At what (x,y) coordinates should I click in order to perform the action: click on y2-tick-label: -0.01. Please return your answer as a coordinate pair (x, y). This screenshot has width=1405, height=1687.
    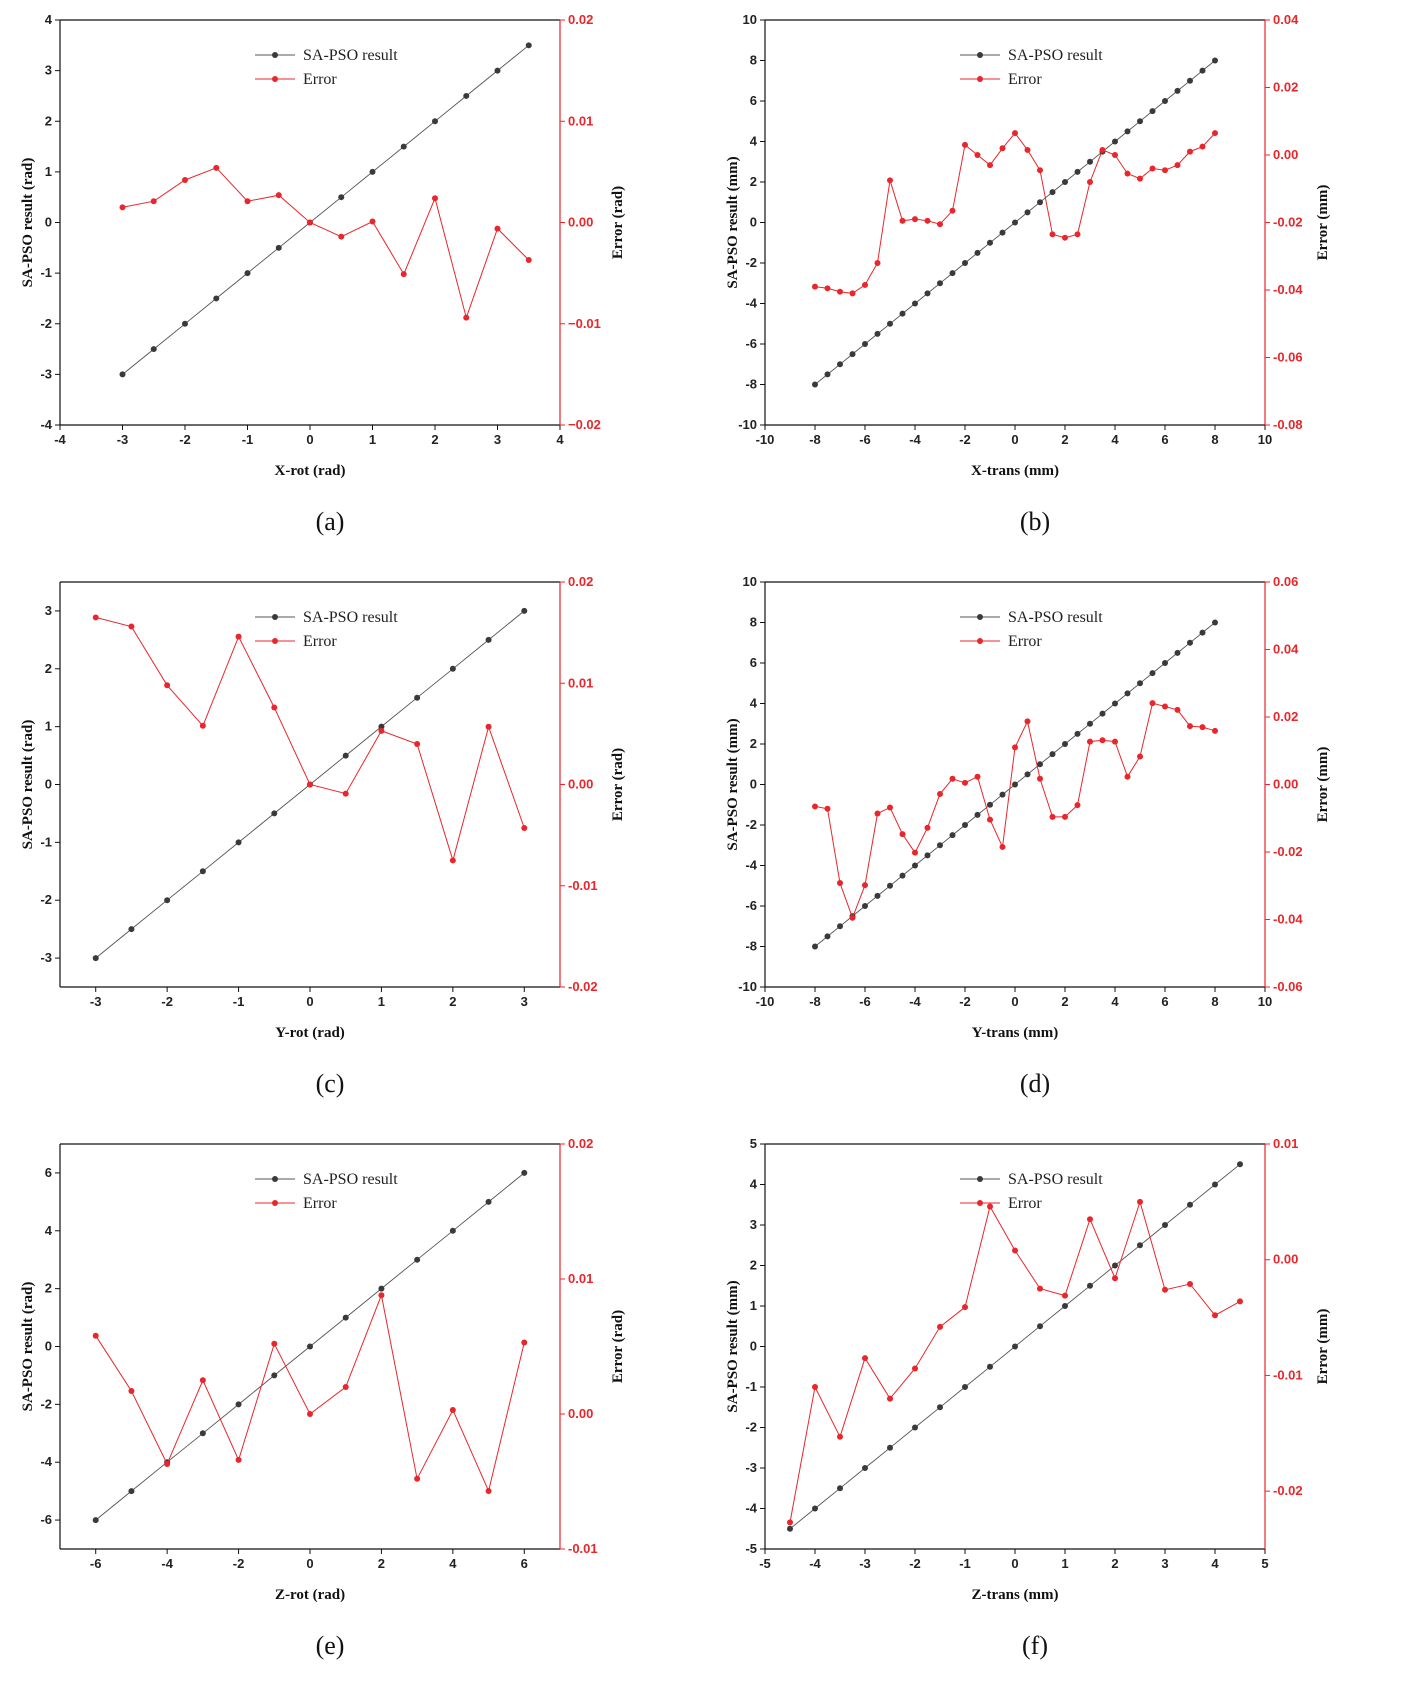
    Looking at the image, I should click on (583, 885).